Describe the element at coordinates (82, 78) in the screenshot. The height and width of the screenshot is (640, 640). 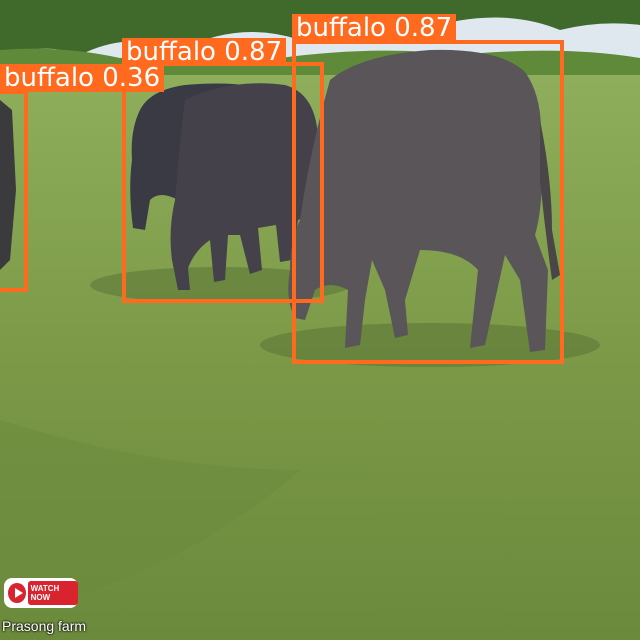
I see `detection-label: buffalo 0.36` at that location.